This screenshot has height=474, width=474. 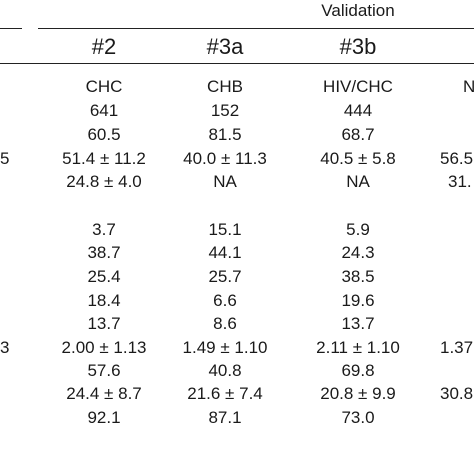 What do you see at coordinates (225, 46) in the screenshot?
I see `column-header-3a: #3a` at bounding box center [225, 46].